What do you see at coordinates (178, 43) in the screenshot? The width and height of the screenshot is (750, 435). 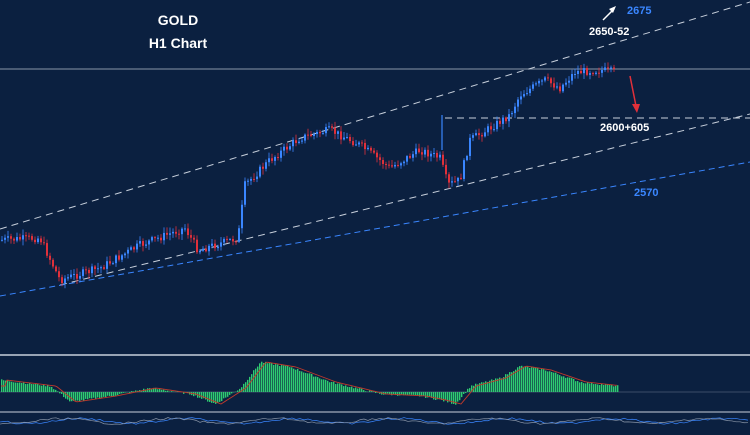 I see `chart-subtitle: H1 Chart` at bounding box center [178, 43].